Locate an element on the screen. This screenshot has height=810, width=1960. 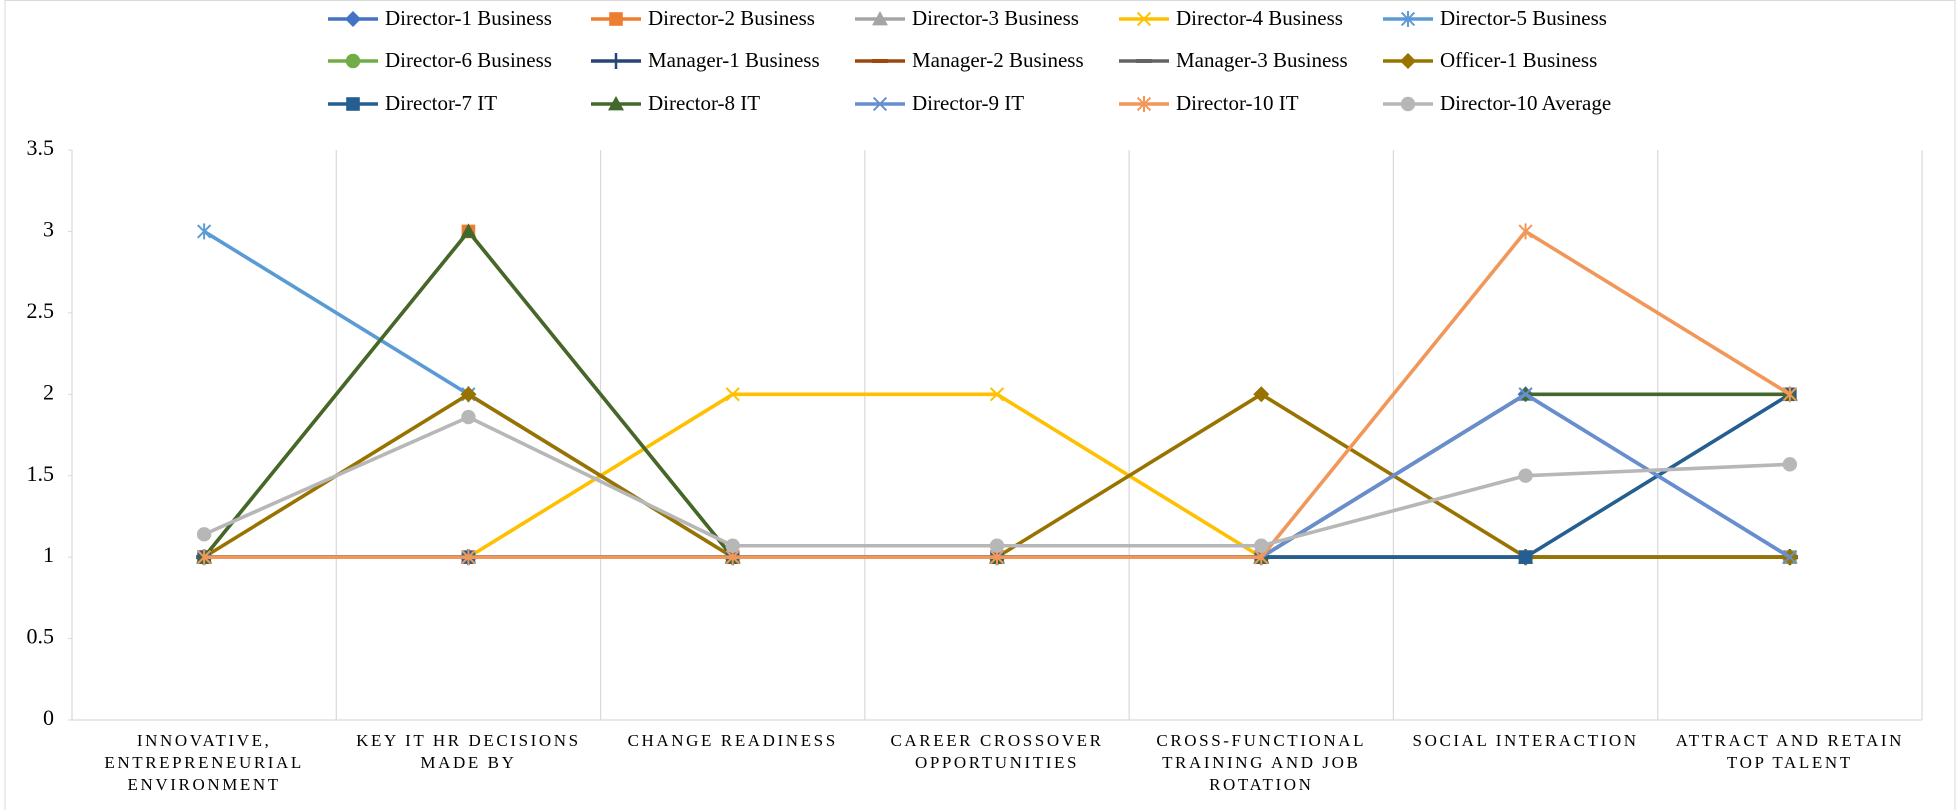
legend-label: Director-3 Business is located at coordinates (995, 18).